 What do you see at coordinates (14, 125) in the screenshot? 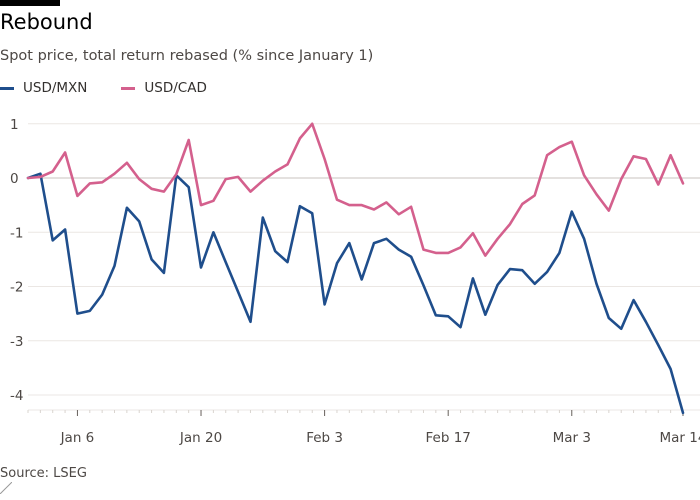
I see `y-tick-label: 1` at bounding box center [14, 125].